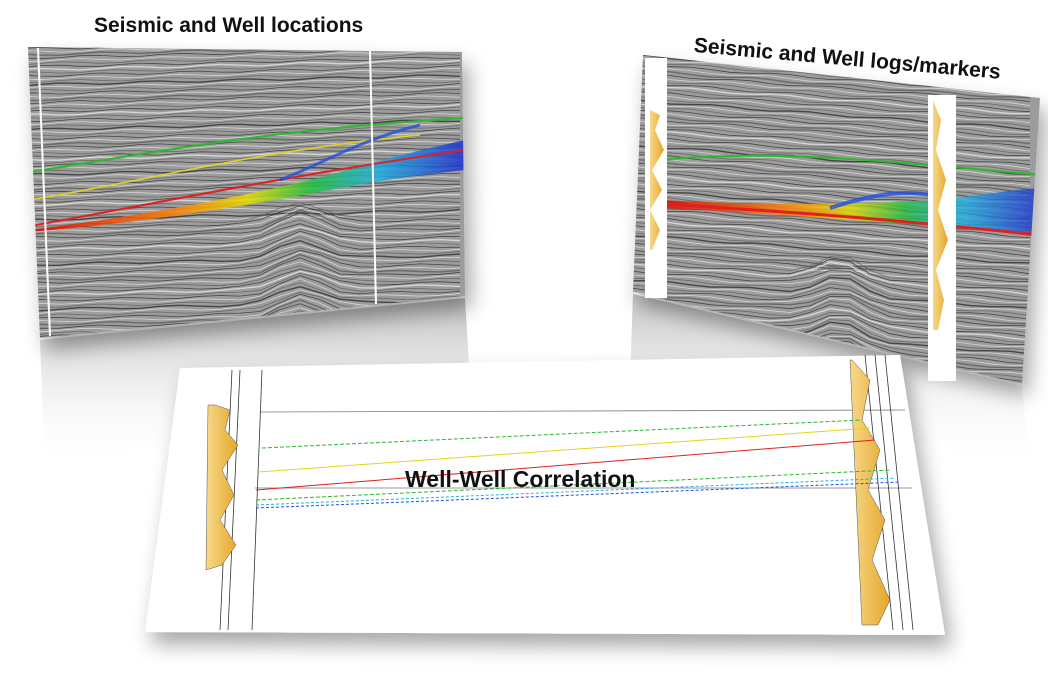  Describe the element at coordinates (229, 25) in the screenshot. I see `title-seismic-well-locations: Seismic and Well locations` at that location.